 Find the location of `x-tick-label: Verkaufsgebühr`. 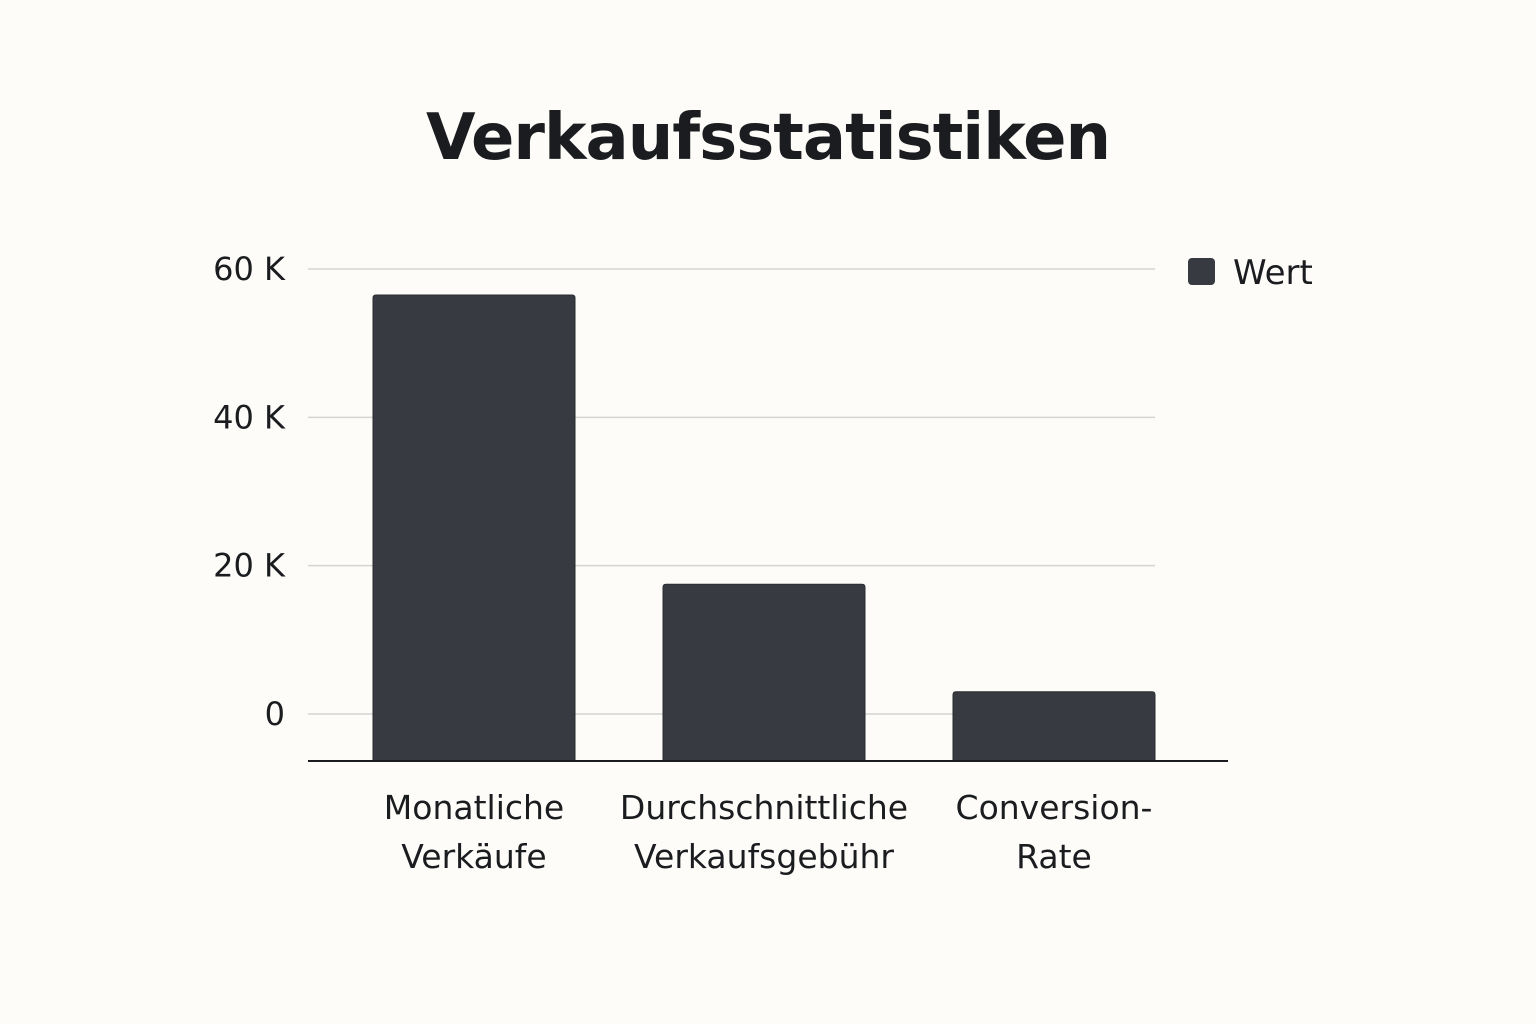

x-tick-label: Verkaufsgebühr is located at coordinates (764, 856).